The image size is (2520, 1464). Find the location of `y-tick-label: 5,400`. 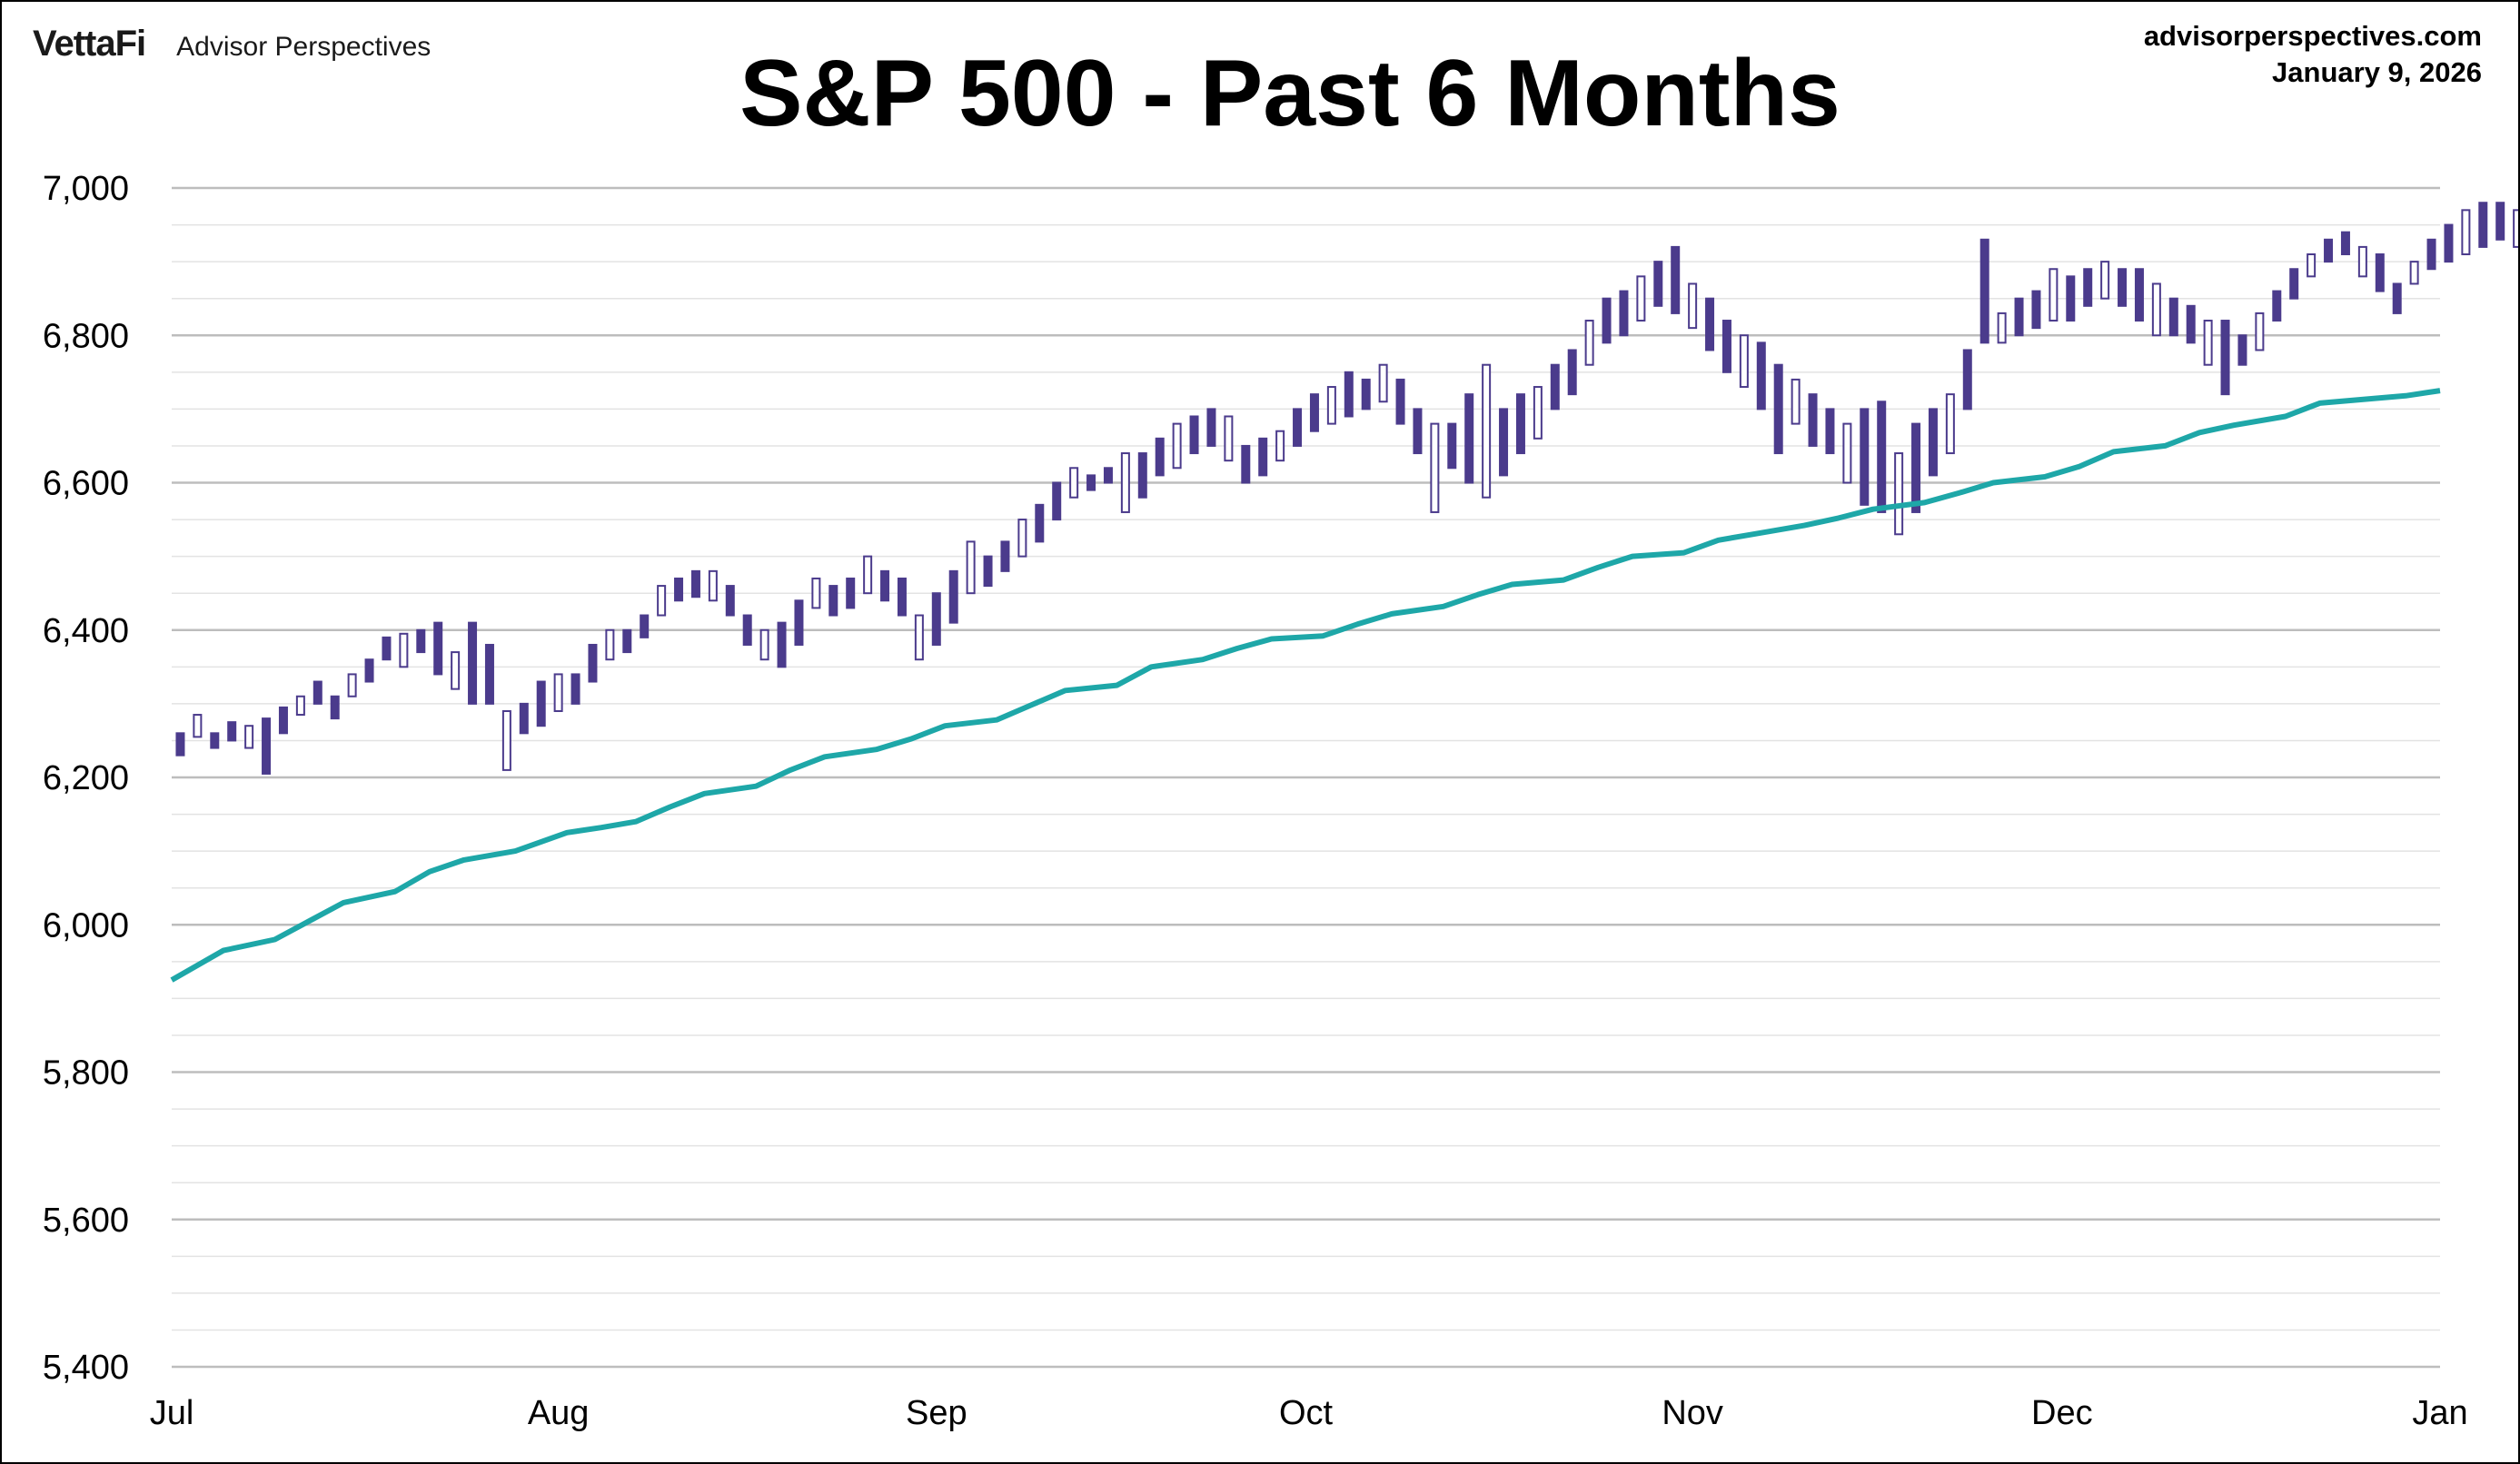

y-tick-label: 5,400 is located at coordinates (86, 1368).